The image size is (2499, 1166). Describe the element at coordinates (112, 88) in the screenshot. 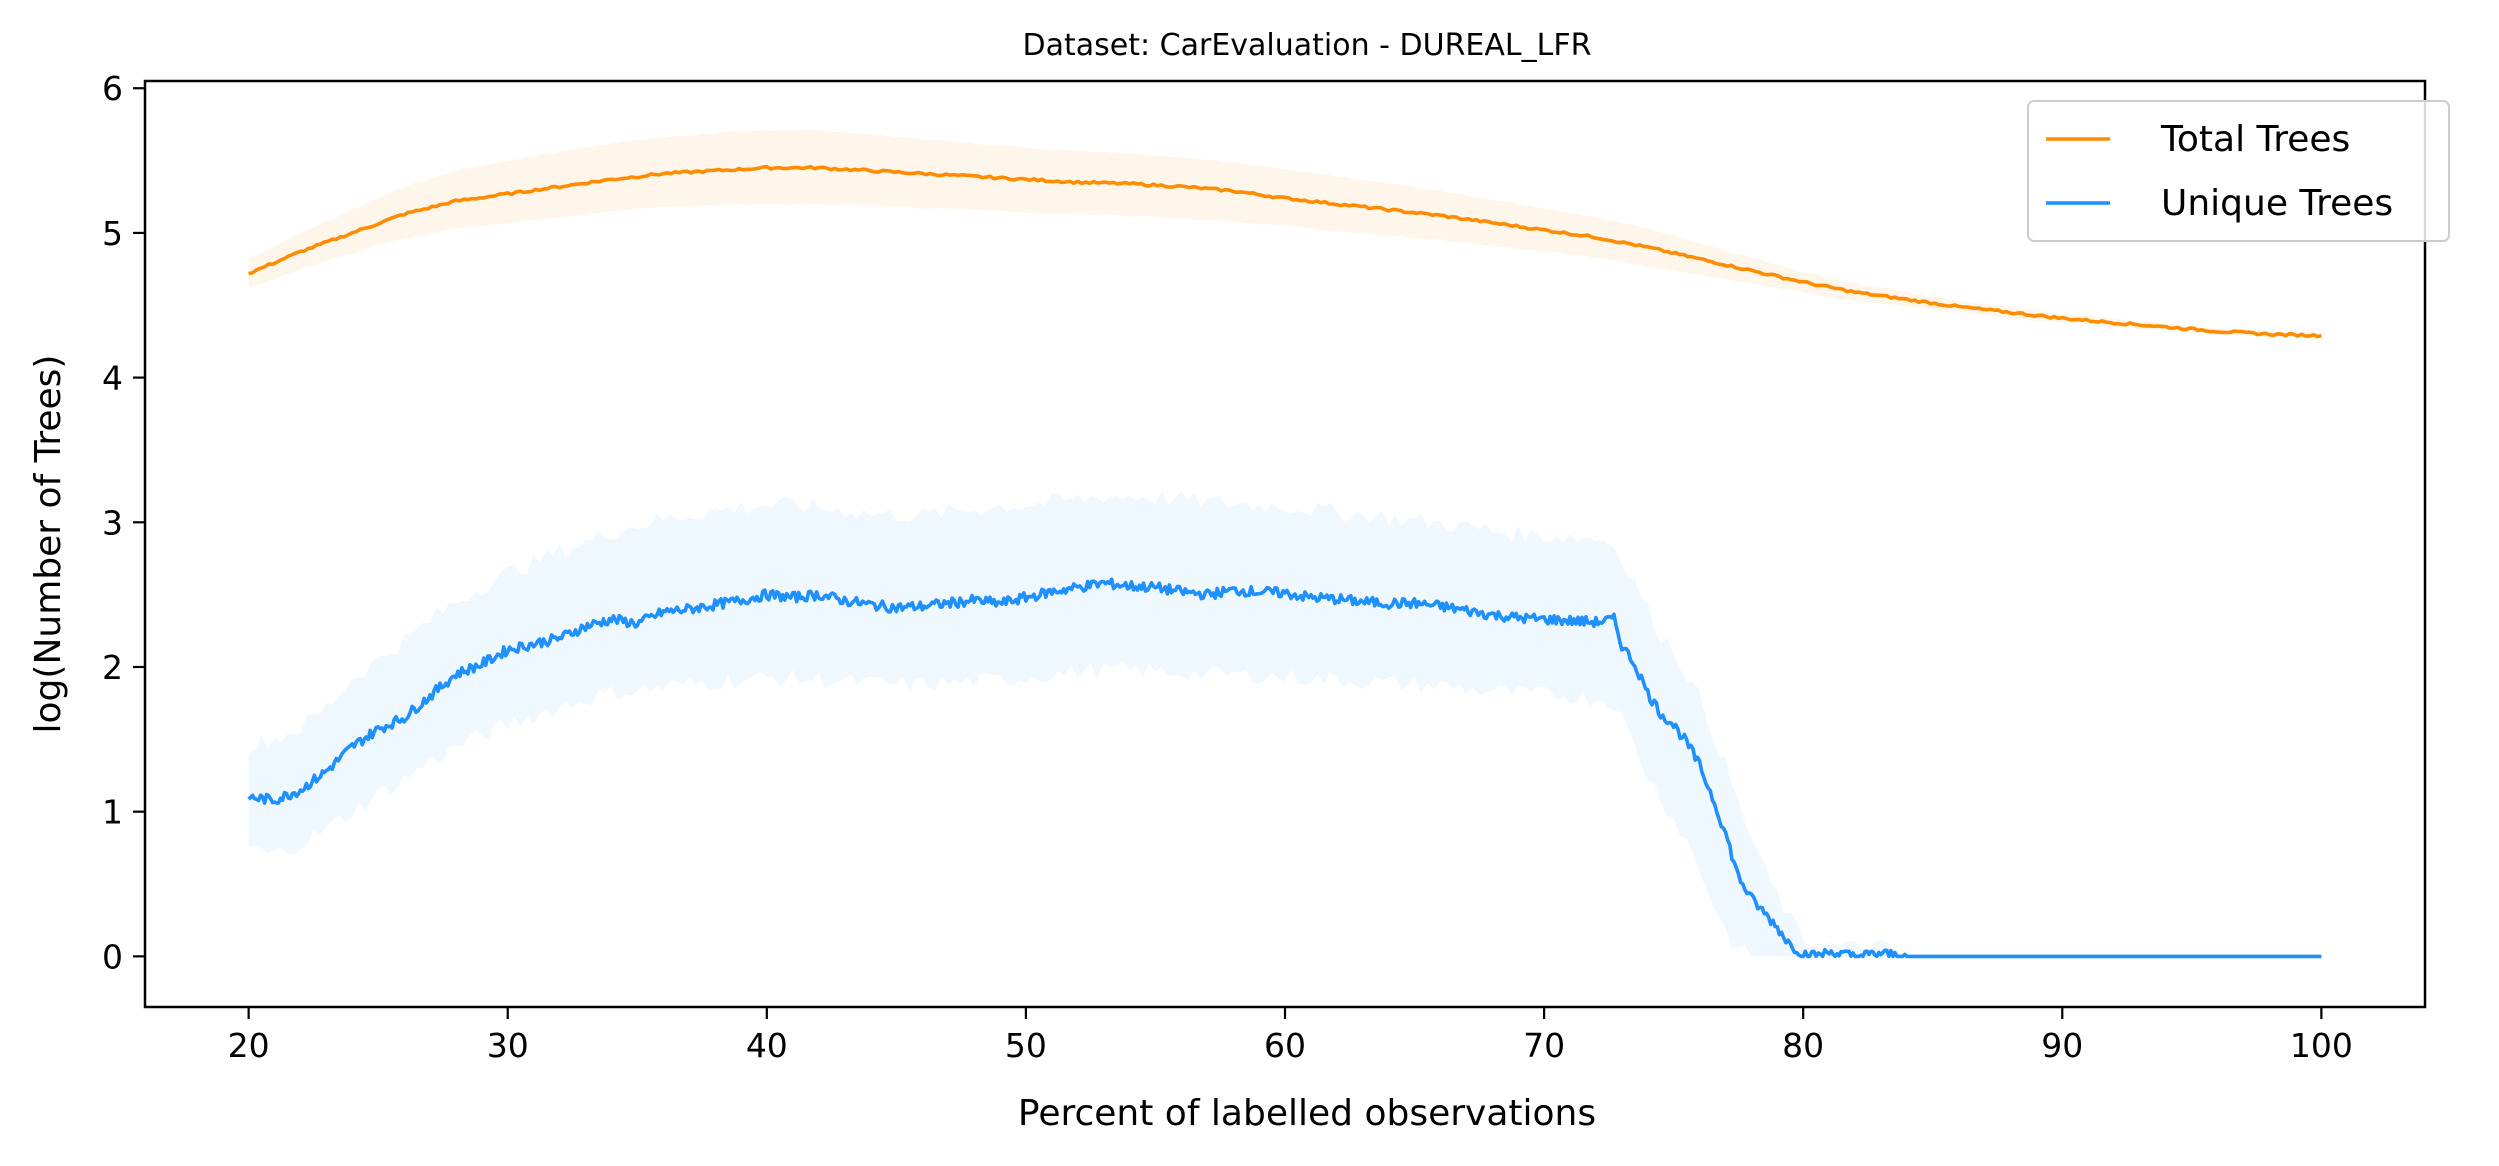

I see `y-tick-label: 6` at that location.